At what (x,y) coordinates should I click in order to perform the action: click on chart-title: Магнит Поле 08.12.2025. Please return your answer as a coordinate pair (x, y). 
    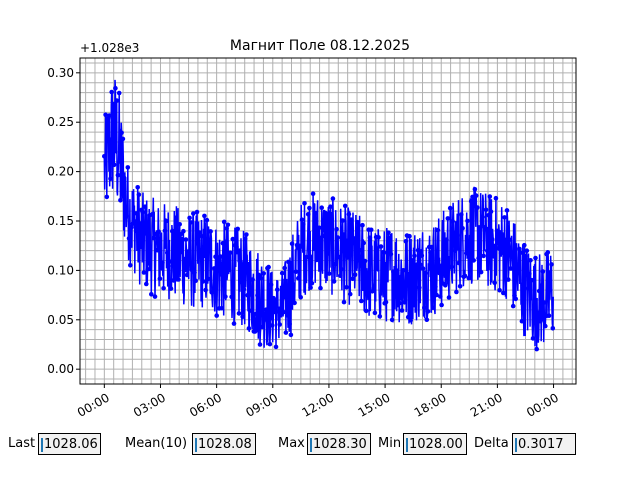
    Looking at the image, I should click on (320, 46).